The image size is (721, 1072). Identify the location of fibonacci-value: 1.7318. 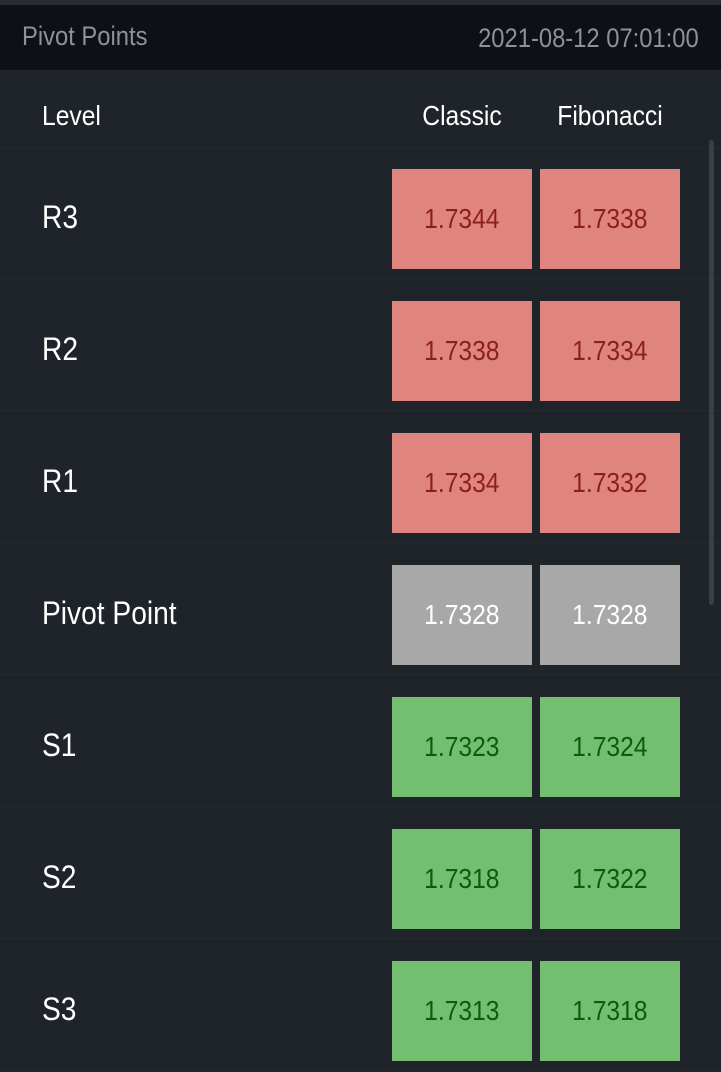
(610, 1010).